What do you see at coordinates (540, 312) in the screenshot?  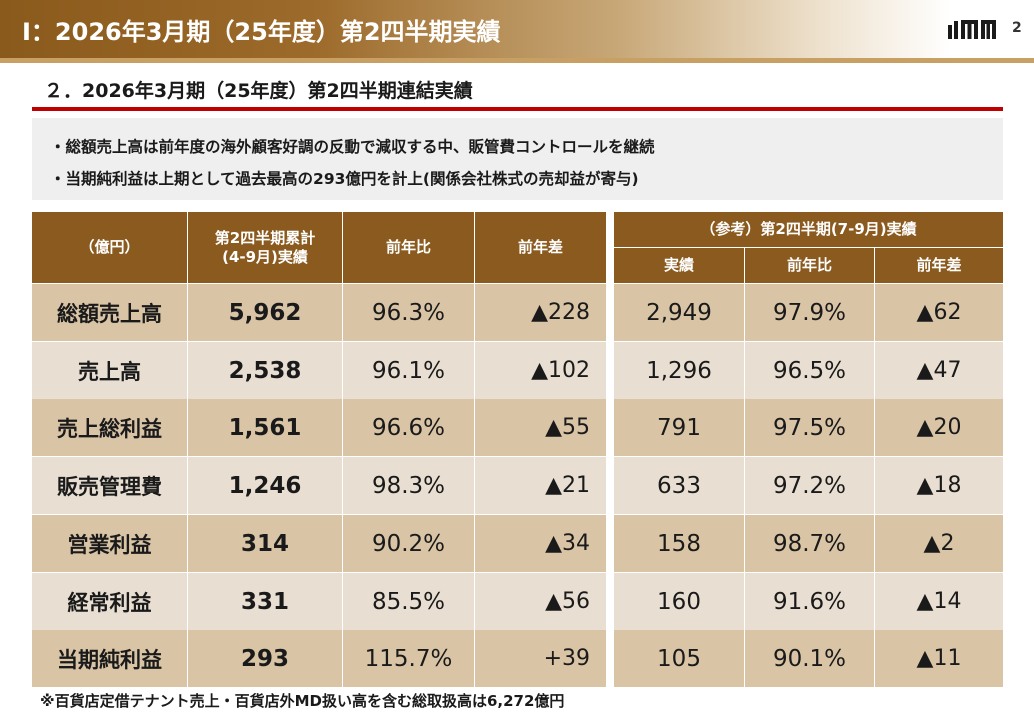 I see `table-cell-yoy-diff: ▲228` at bounding box center [540, 312].